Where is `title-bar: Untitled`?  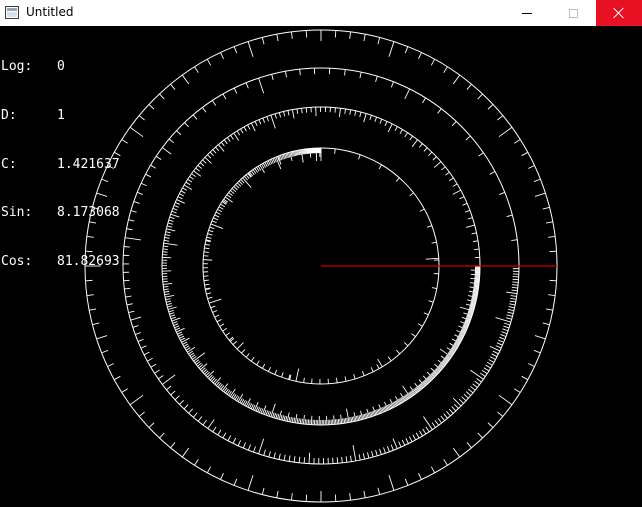 title-bar: Untitled is located at coordinates (321, 13).